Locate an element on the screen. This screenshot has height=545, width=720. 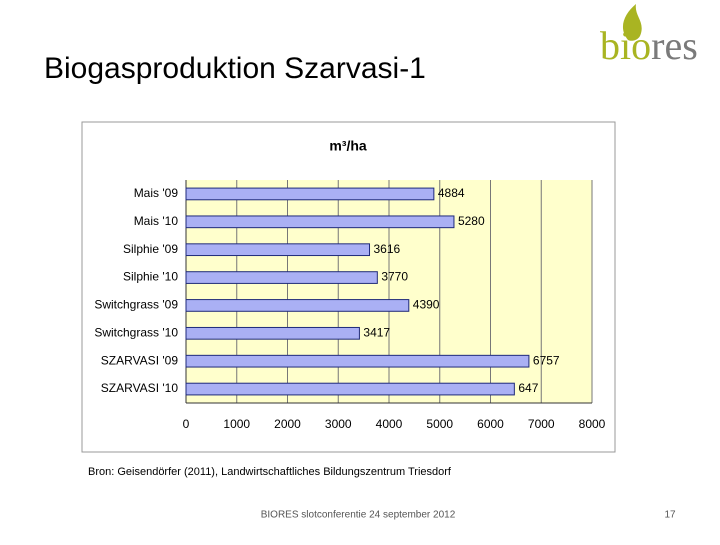
value-label: 4390 is located at coordinates (426, 305).